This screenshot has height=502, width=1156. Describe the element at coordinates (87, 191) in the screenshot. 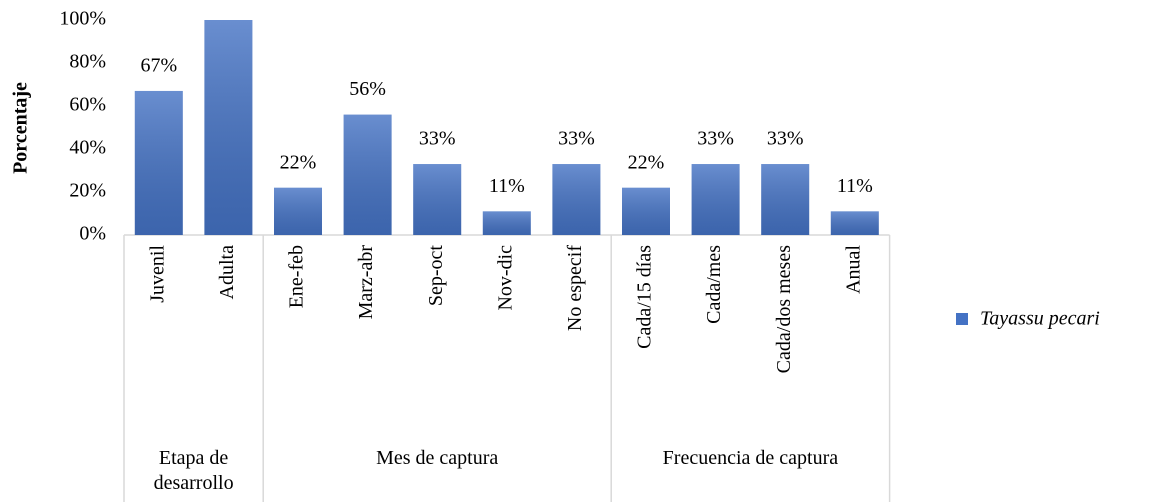

I see `y-tick-label: 20%` at that location.